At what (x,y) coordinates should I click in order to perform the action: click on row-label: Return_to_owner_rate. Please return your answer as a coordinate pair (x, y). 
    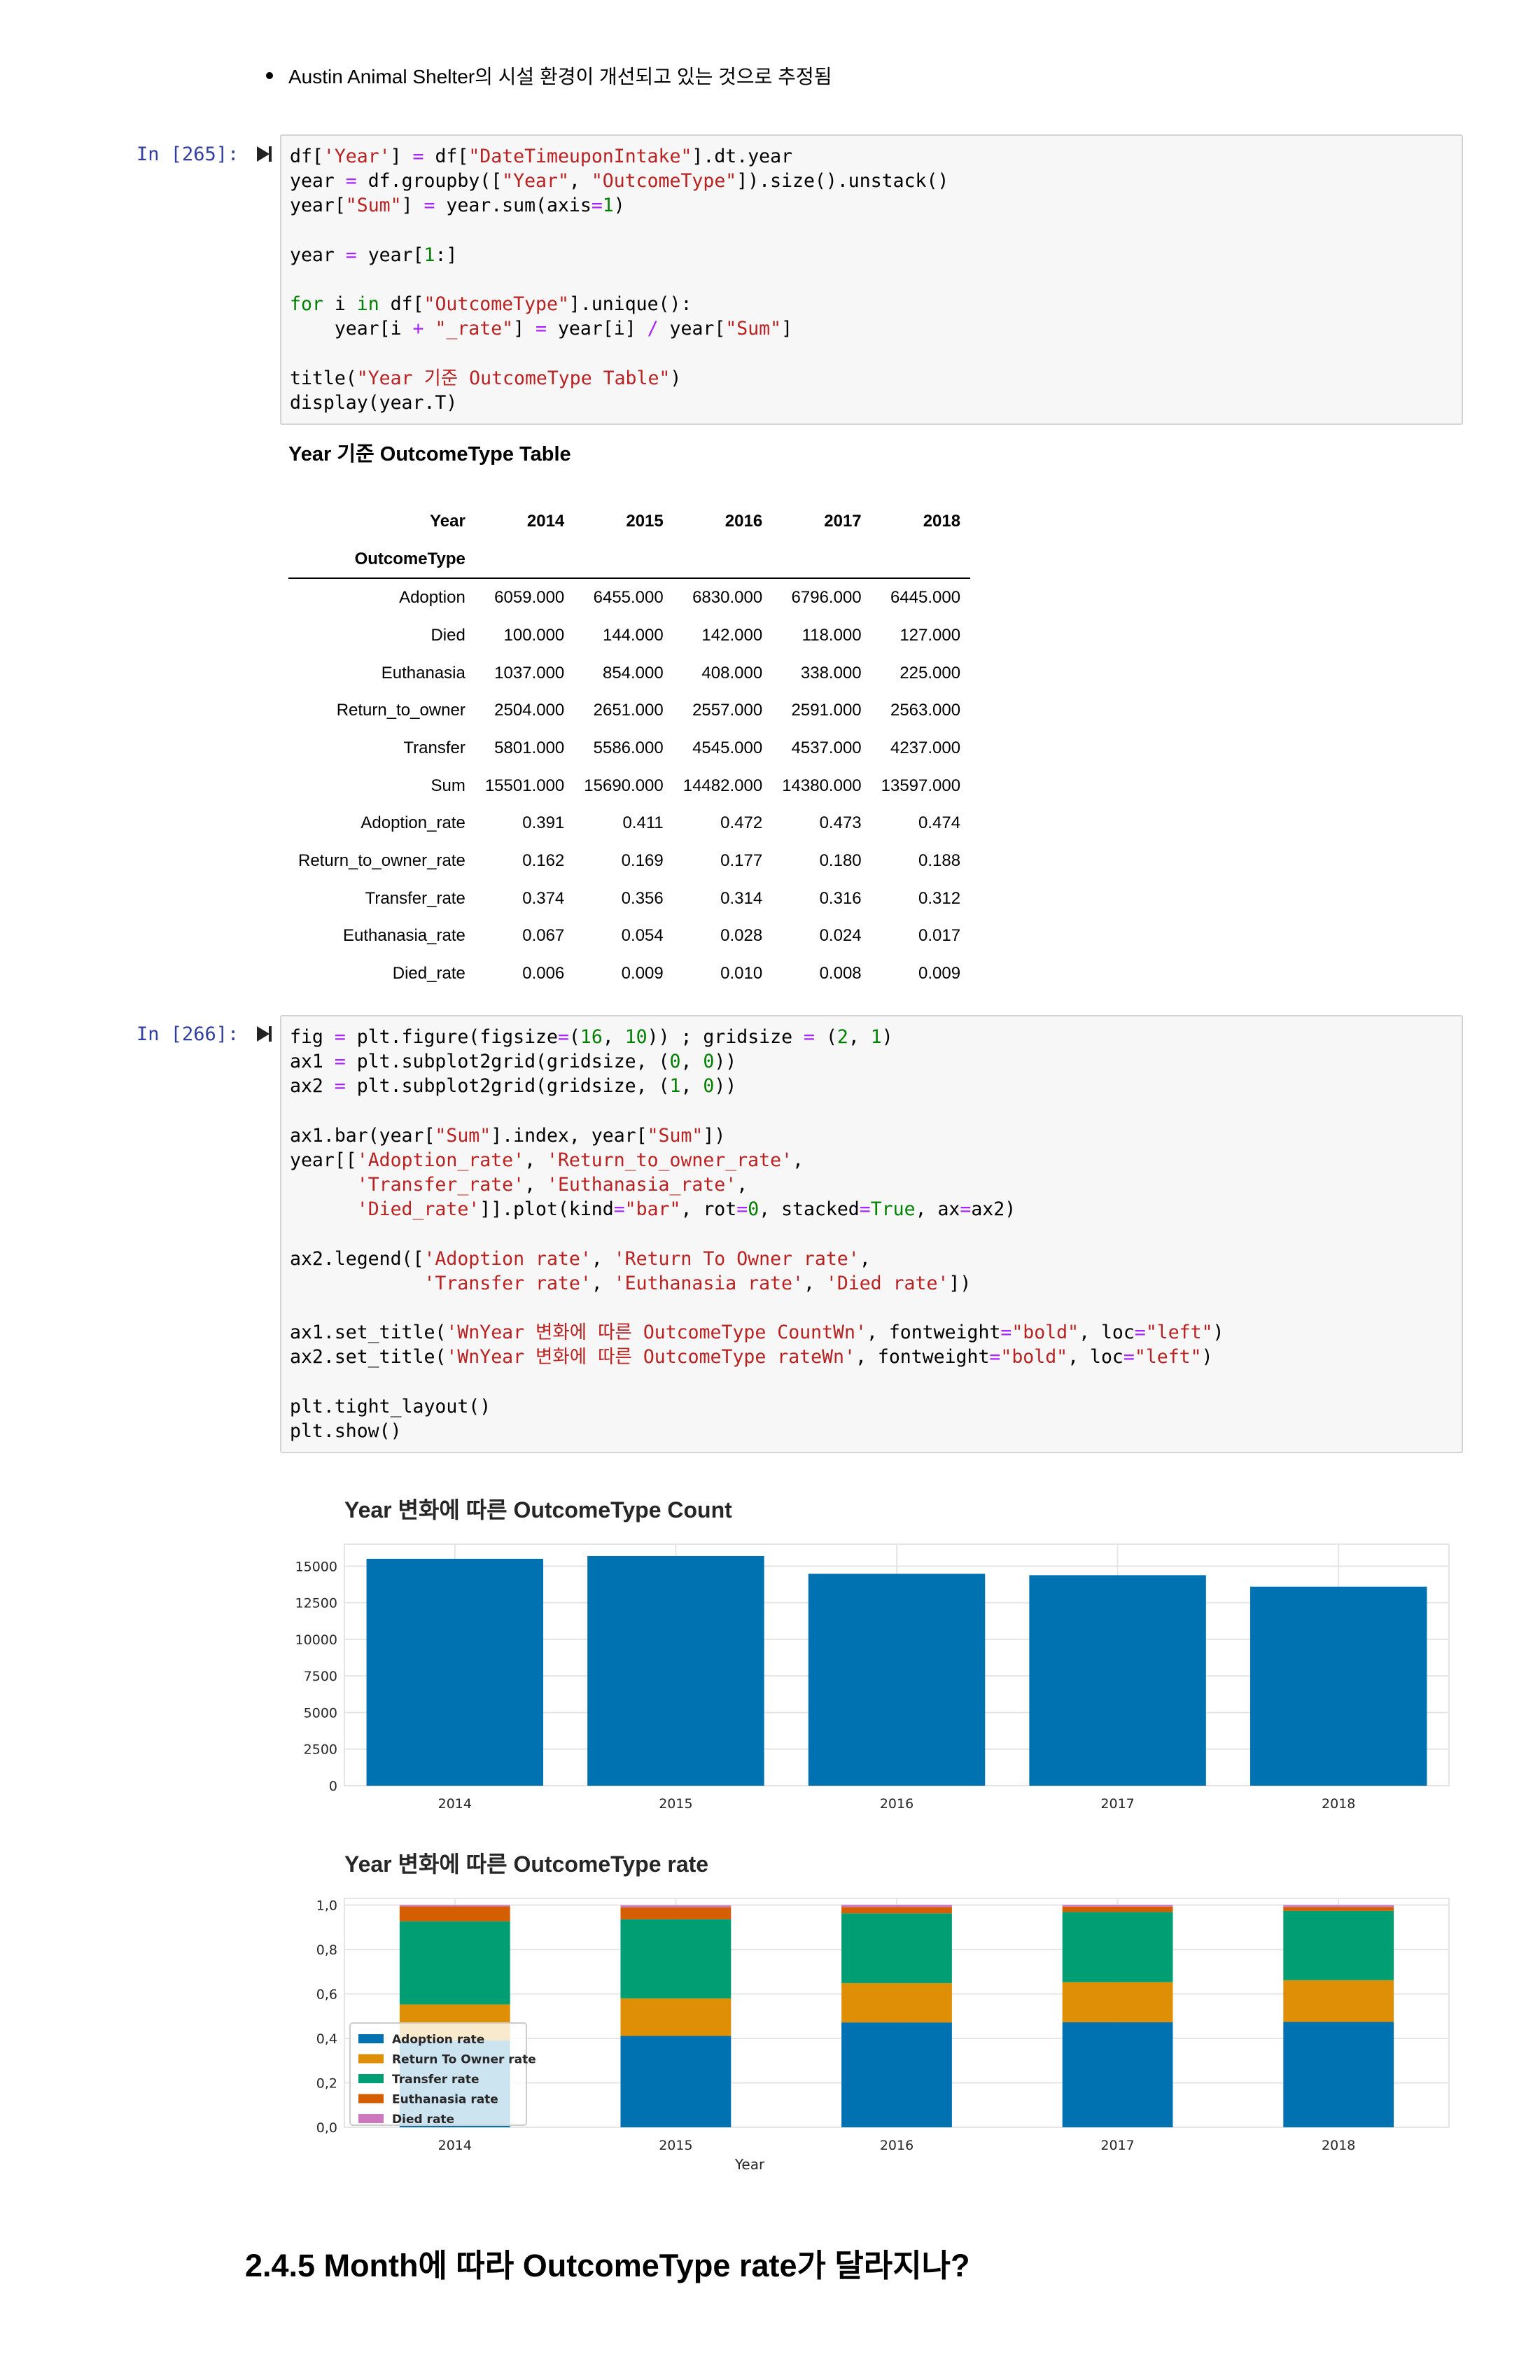
    Looking at the image, I should click on (381, 861).